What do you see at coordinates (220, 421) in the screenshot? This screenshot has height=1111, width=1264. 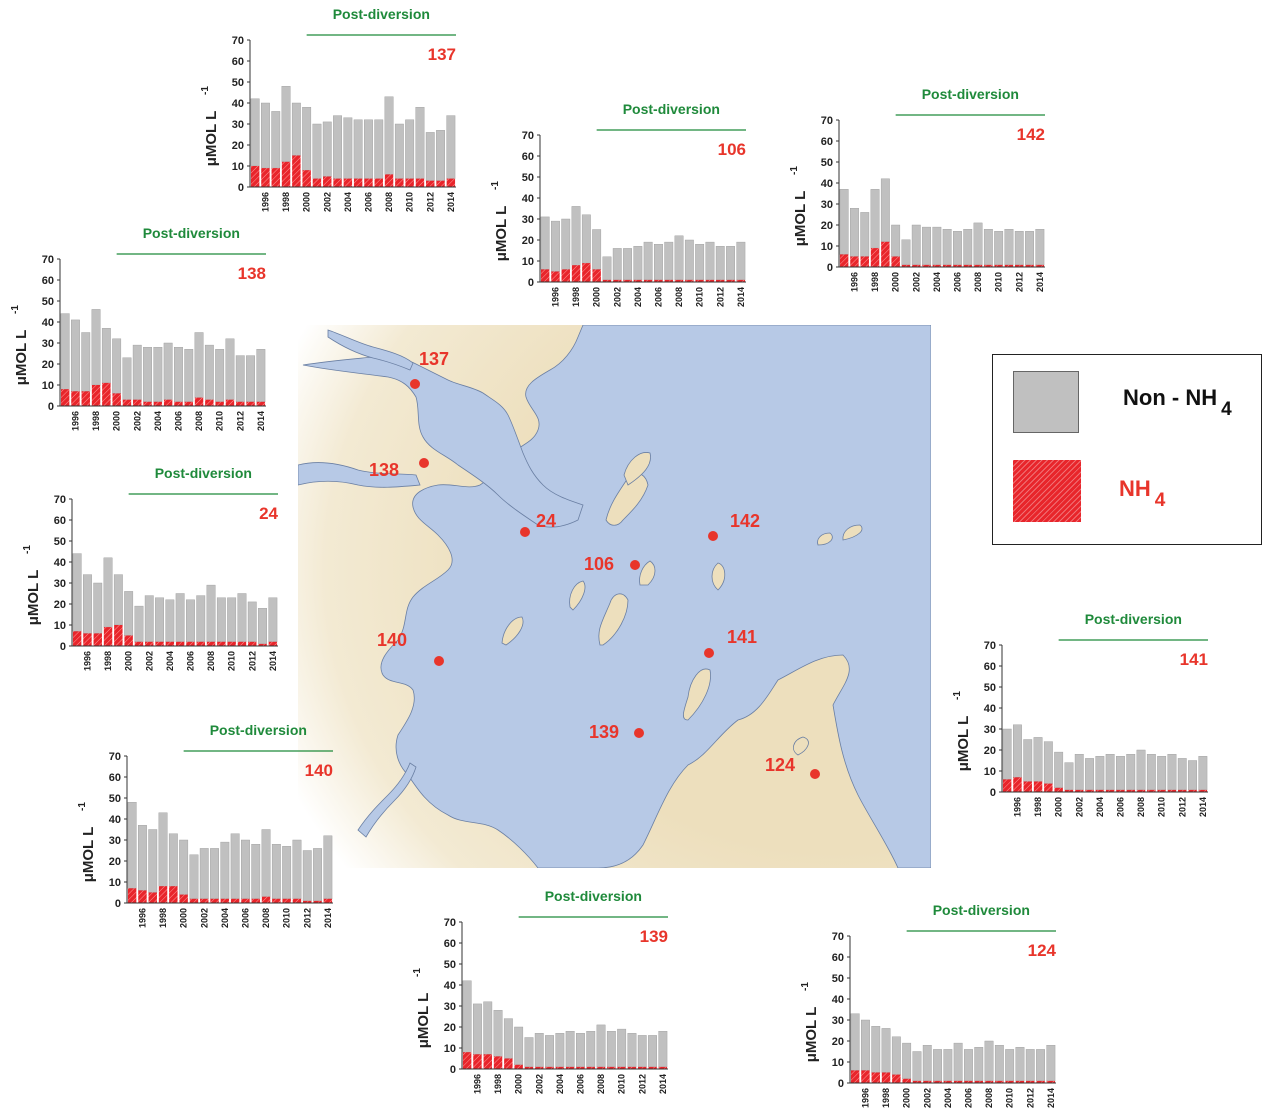 I see `x-tick-label: 2010` at bounding box center [220, 421].